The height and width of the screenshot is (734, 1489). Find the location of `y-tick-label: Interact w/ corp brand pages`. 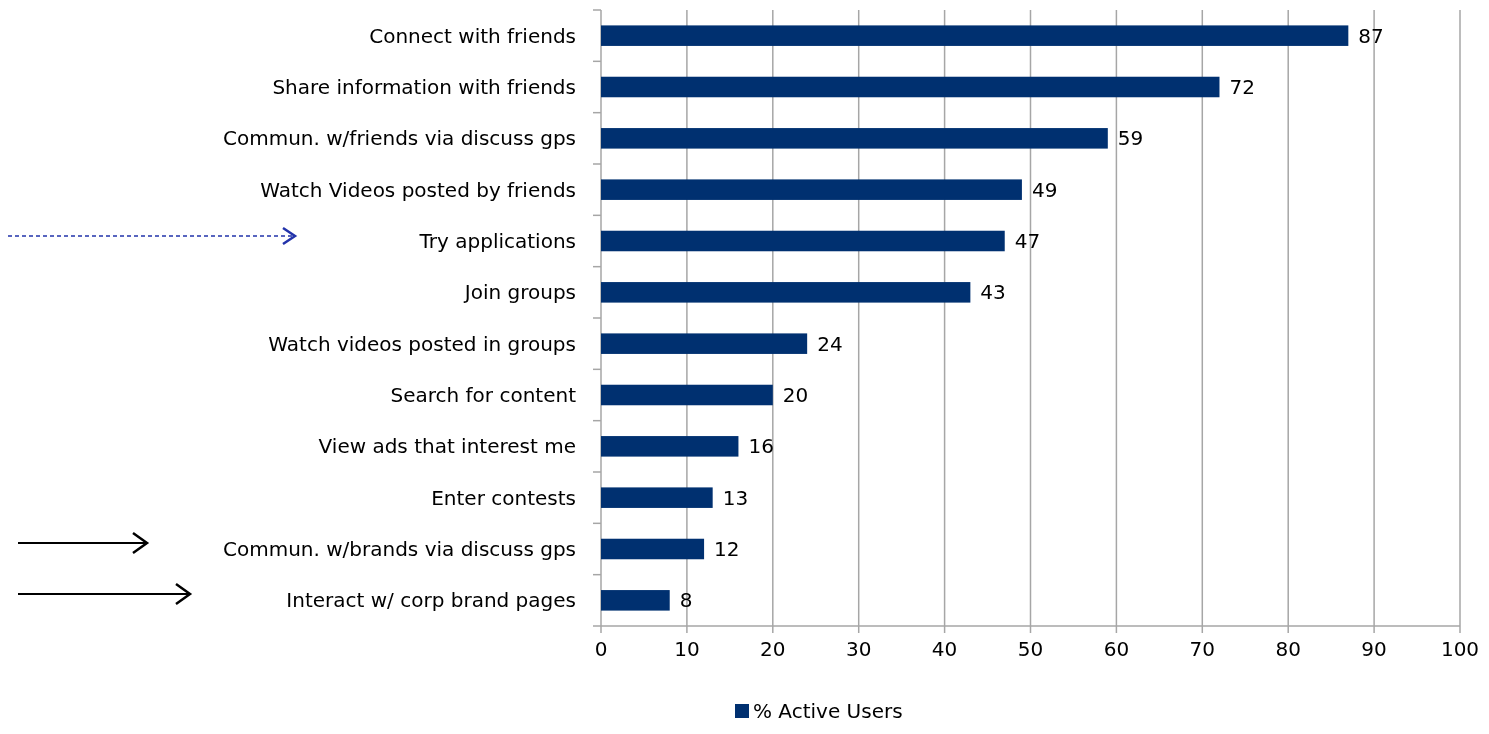

y-tick-label: Interact w/ corp brand pages is located at coordinates (431, 600).